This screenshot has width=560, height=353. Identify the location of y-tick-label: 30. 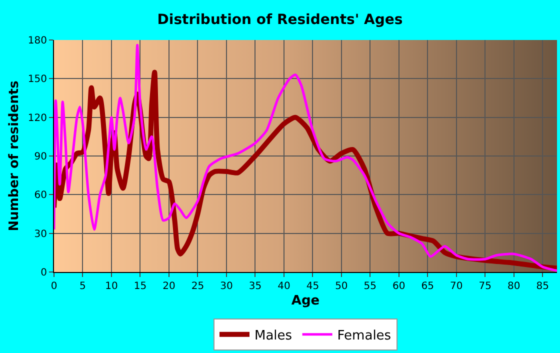
(40, 234).